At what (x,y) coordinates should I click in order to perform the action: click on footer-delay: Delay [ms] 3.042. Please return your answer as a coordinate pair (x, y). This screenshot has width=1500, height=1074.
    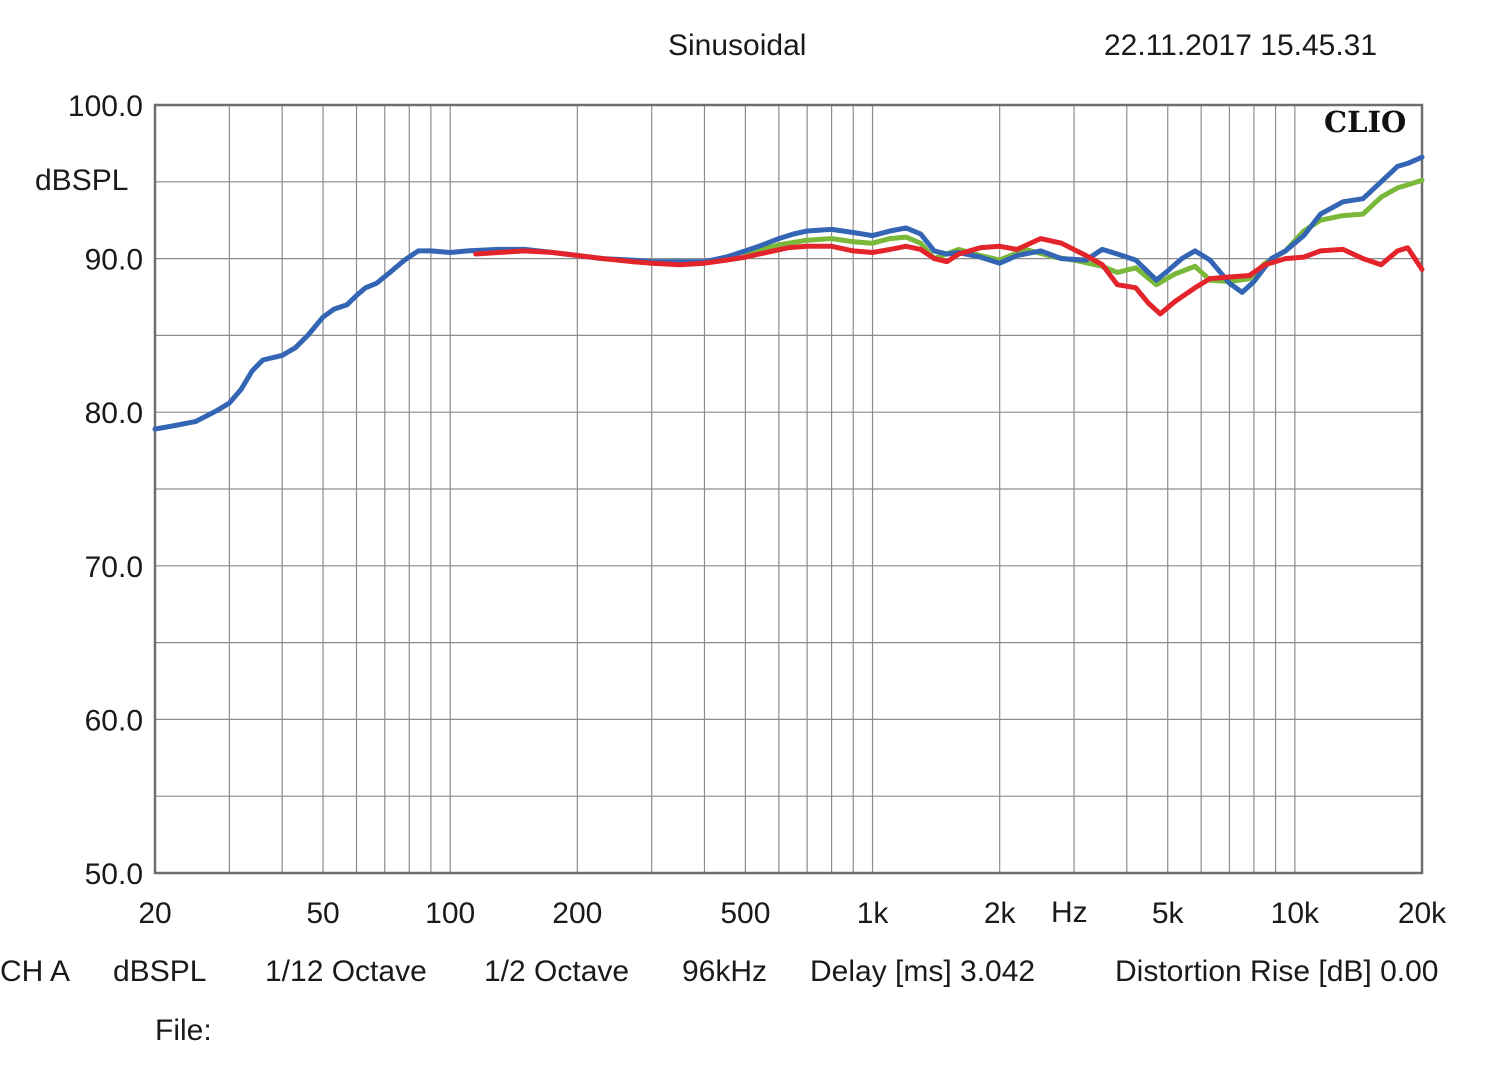
    Looking at the image, I should click on (923, 971).